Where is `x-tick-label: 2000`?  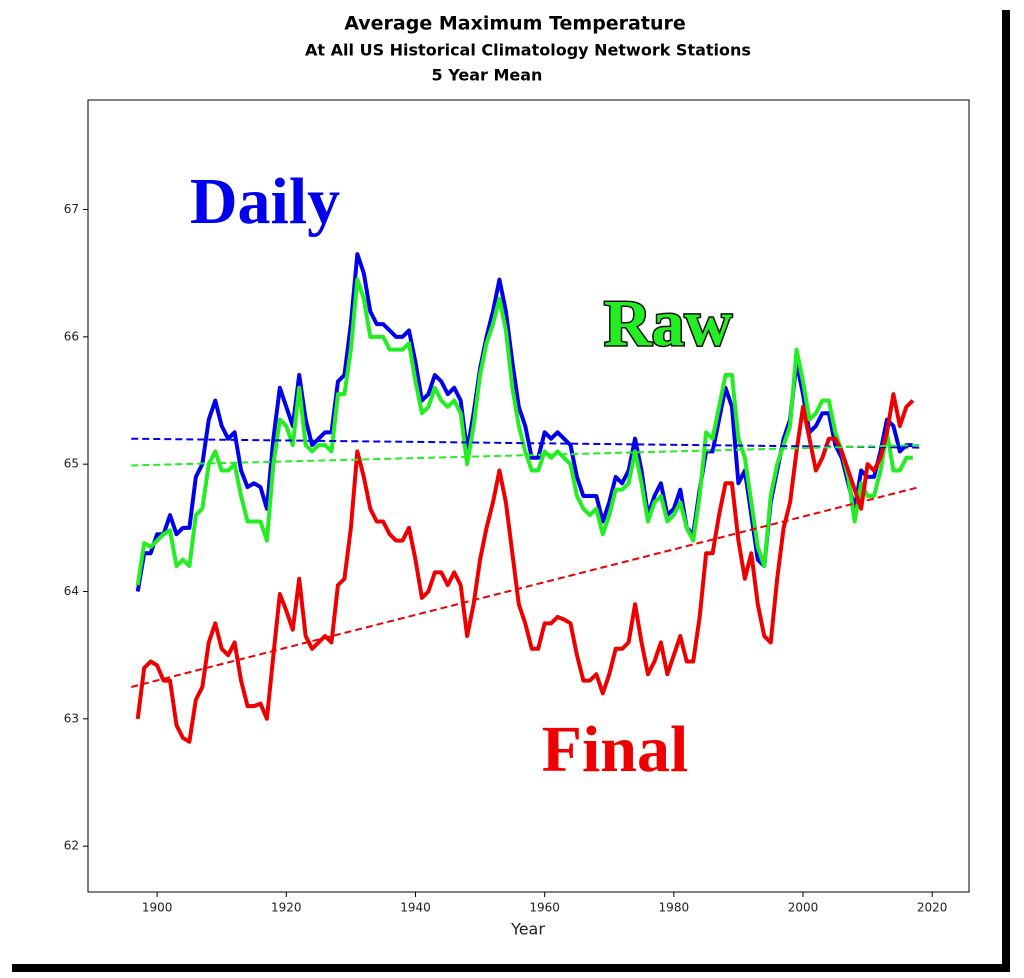
x-tick-label: 2000 is located at coordinates (803, 908).